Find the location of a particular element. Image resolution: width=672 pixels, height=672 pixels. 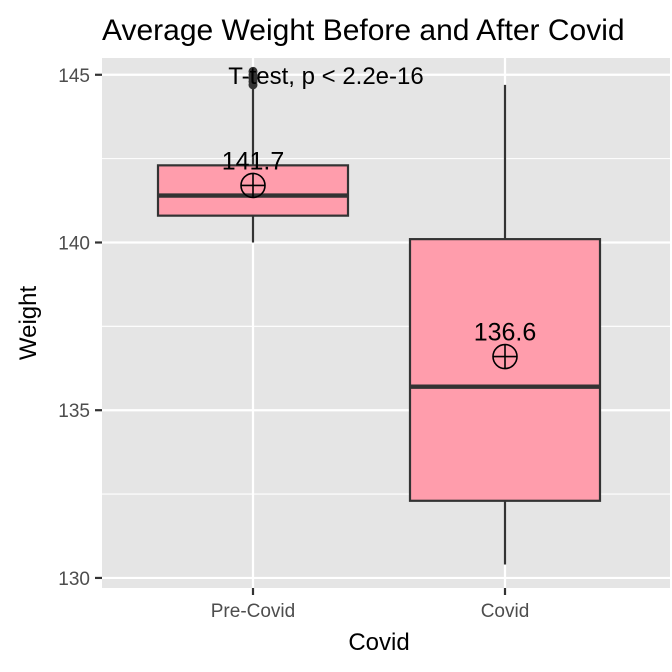

box-iqr is located at coordinates (505, 370).